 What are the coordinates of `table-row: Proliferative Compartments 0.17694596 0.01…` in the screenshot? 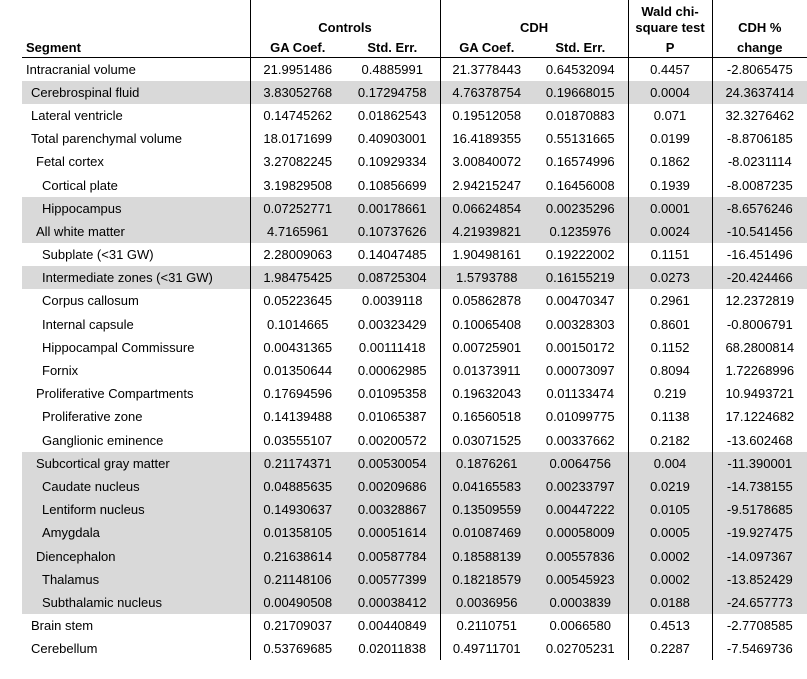 It's located at (414, 394).